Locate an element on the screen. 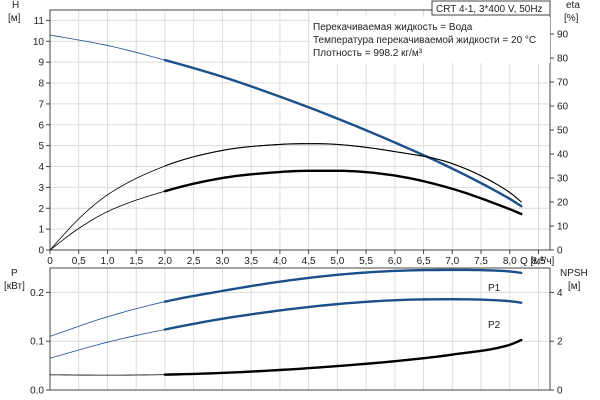  x-axis-label: Q [м³/ч] is located at coordinates (537, 261).